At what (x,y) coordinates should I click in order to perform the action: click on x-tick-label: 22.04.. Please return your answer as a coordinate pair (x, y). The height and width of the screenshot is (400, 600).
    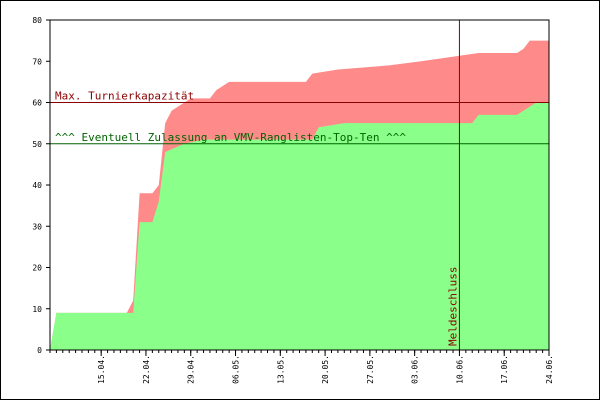
    Looking at the image, I should click on (146, 369).